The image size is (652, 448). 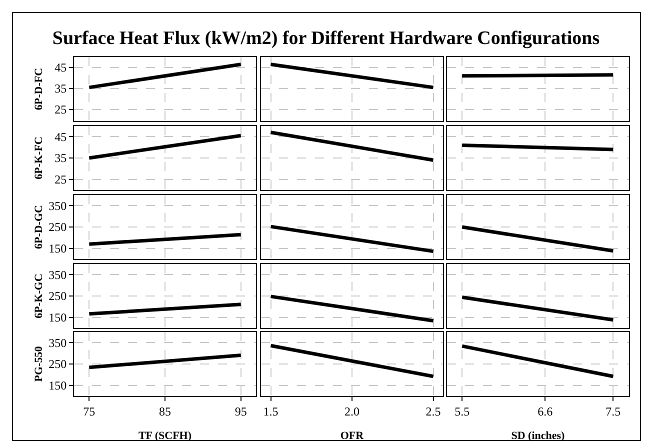 I want to click on x-tick-label: 6.6, so click(x=545, y=411).